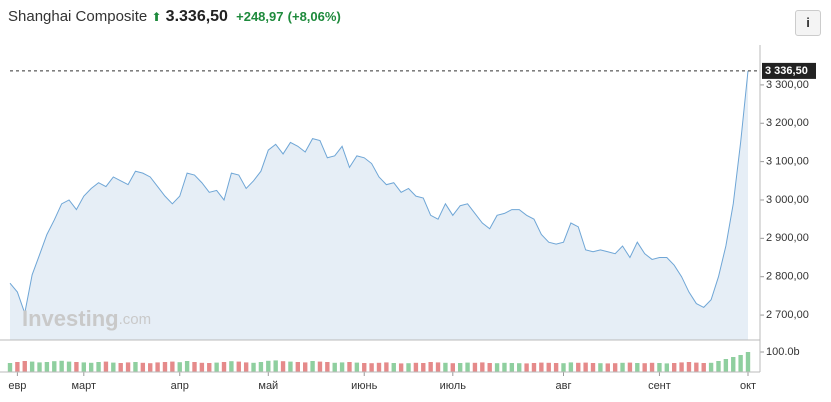  Describe the element at coordinates (196, 16) in the screenshot. I see `price: 3.336,50` at that location.